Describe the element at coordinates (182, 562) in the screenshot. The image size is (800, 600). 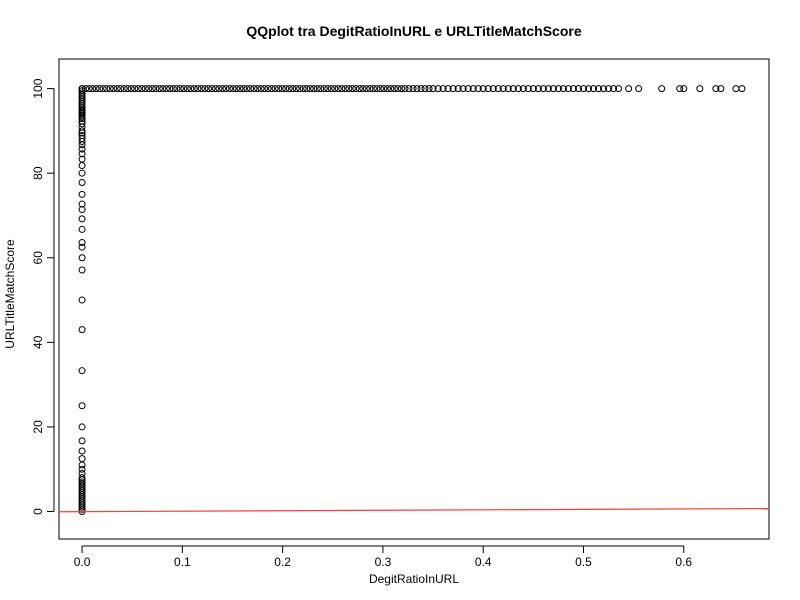
I see `x-tick-label: 0.1` at that location.